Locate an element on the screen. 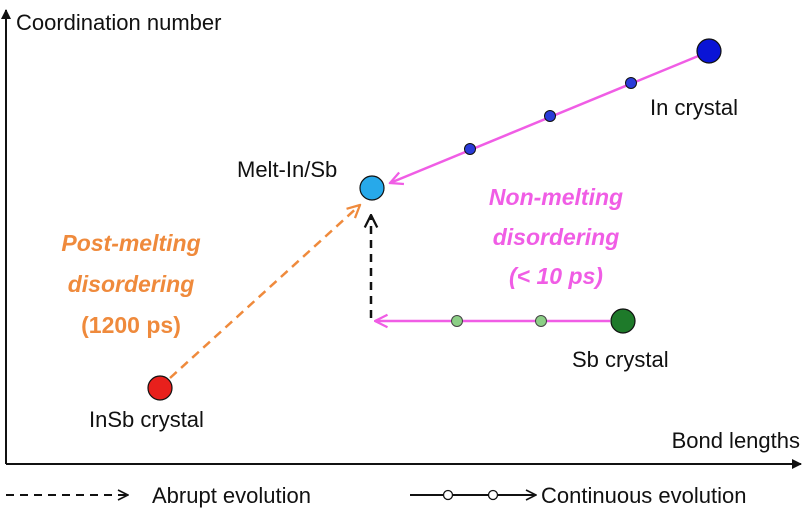  non-melting-line1: Non-melting is located at coordinates (556, 197).